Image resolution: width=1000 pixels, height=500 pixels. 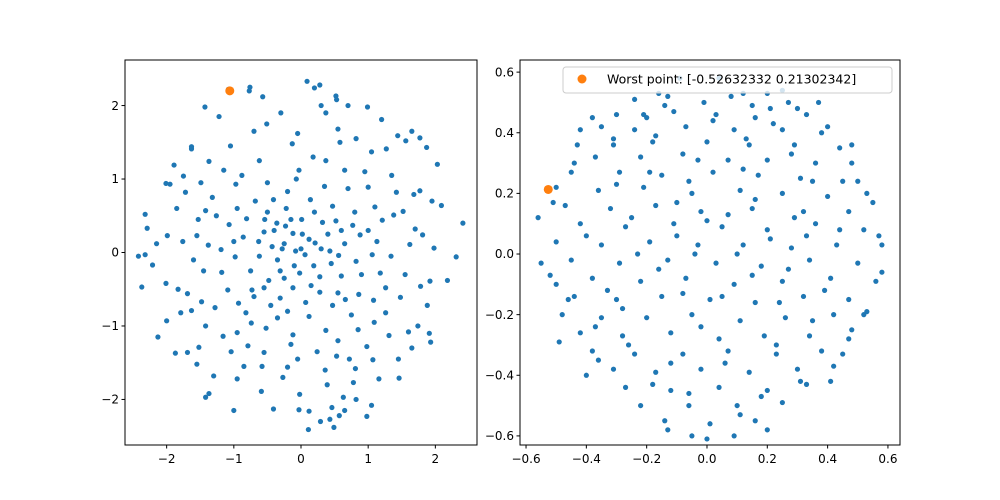 What do you see at coordinates (115, 253) in the screenshot?
I see `left-y-tick-label: 0` at bounding box center [115, 253].